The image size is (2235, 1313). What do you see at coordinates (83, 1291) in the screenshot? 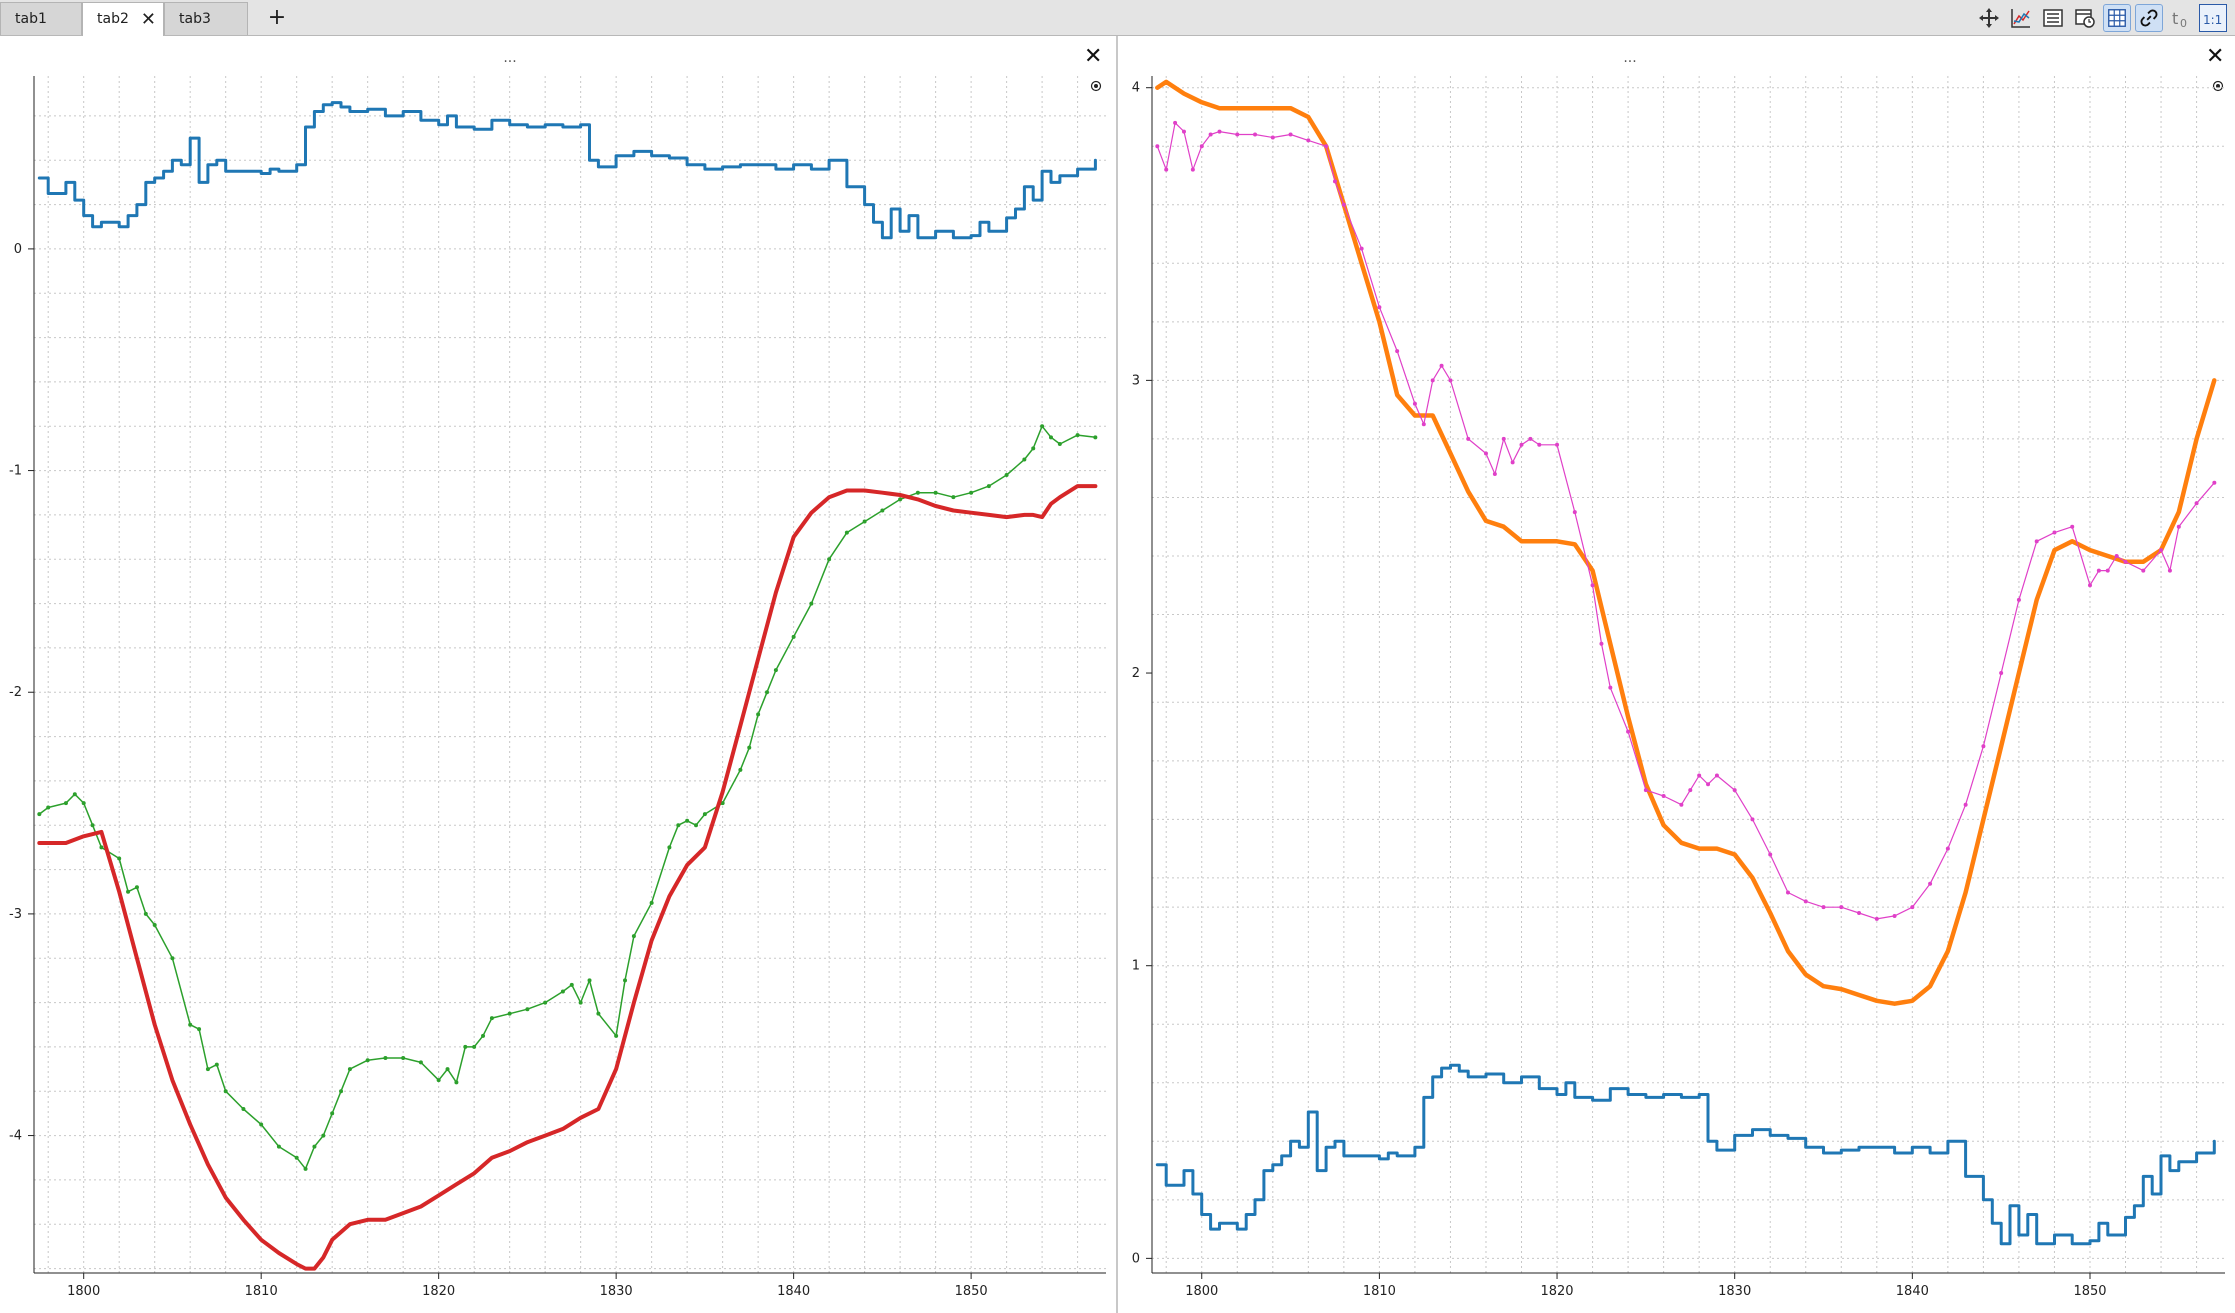
I see `x-tick-label: 1800` at bounding box center [83, 1291].